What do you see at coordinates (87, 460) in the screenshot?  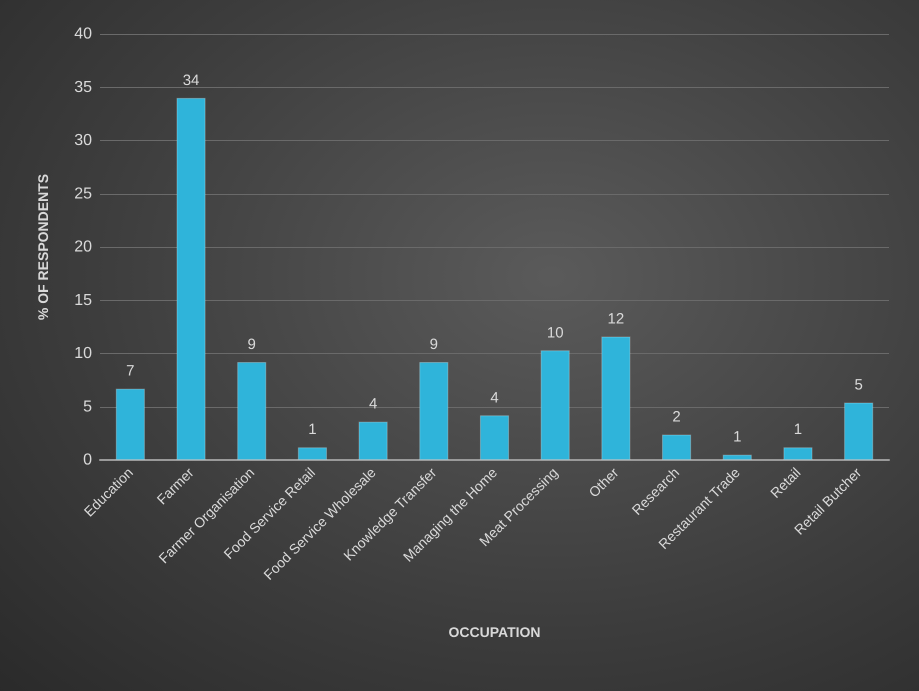 I see `y-tick-label: 0` at bounding box center [87, 460].